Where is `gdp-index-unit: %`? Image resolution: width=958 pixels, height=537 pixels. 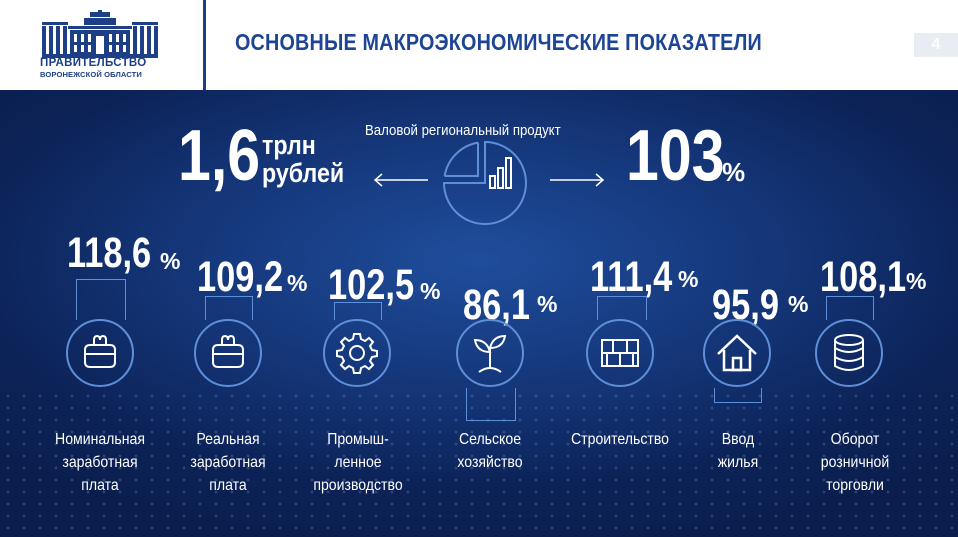 gdp-index-unit: % is located at coordinates (734, 172).